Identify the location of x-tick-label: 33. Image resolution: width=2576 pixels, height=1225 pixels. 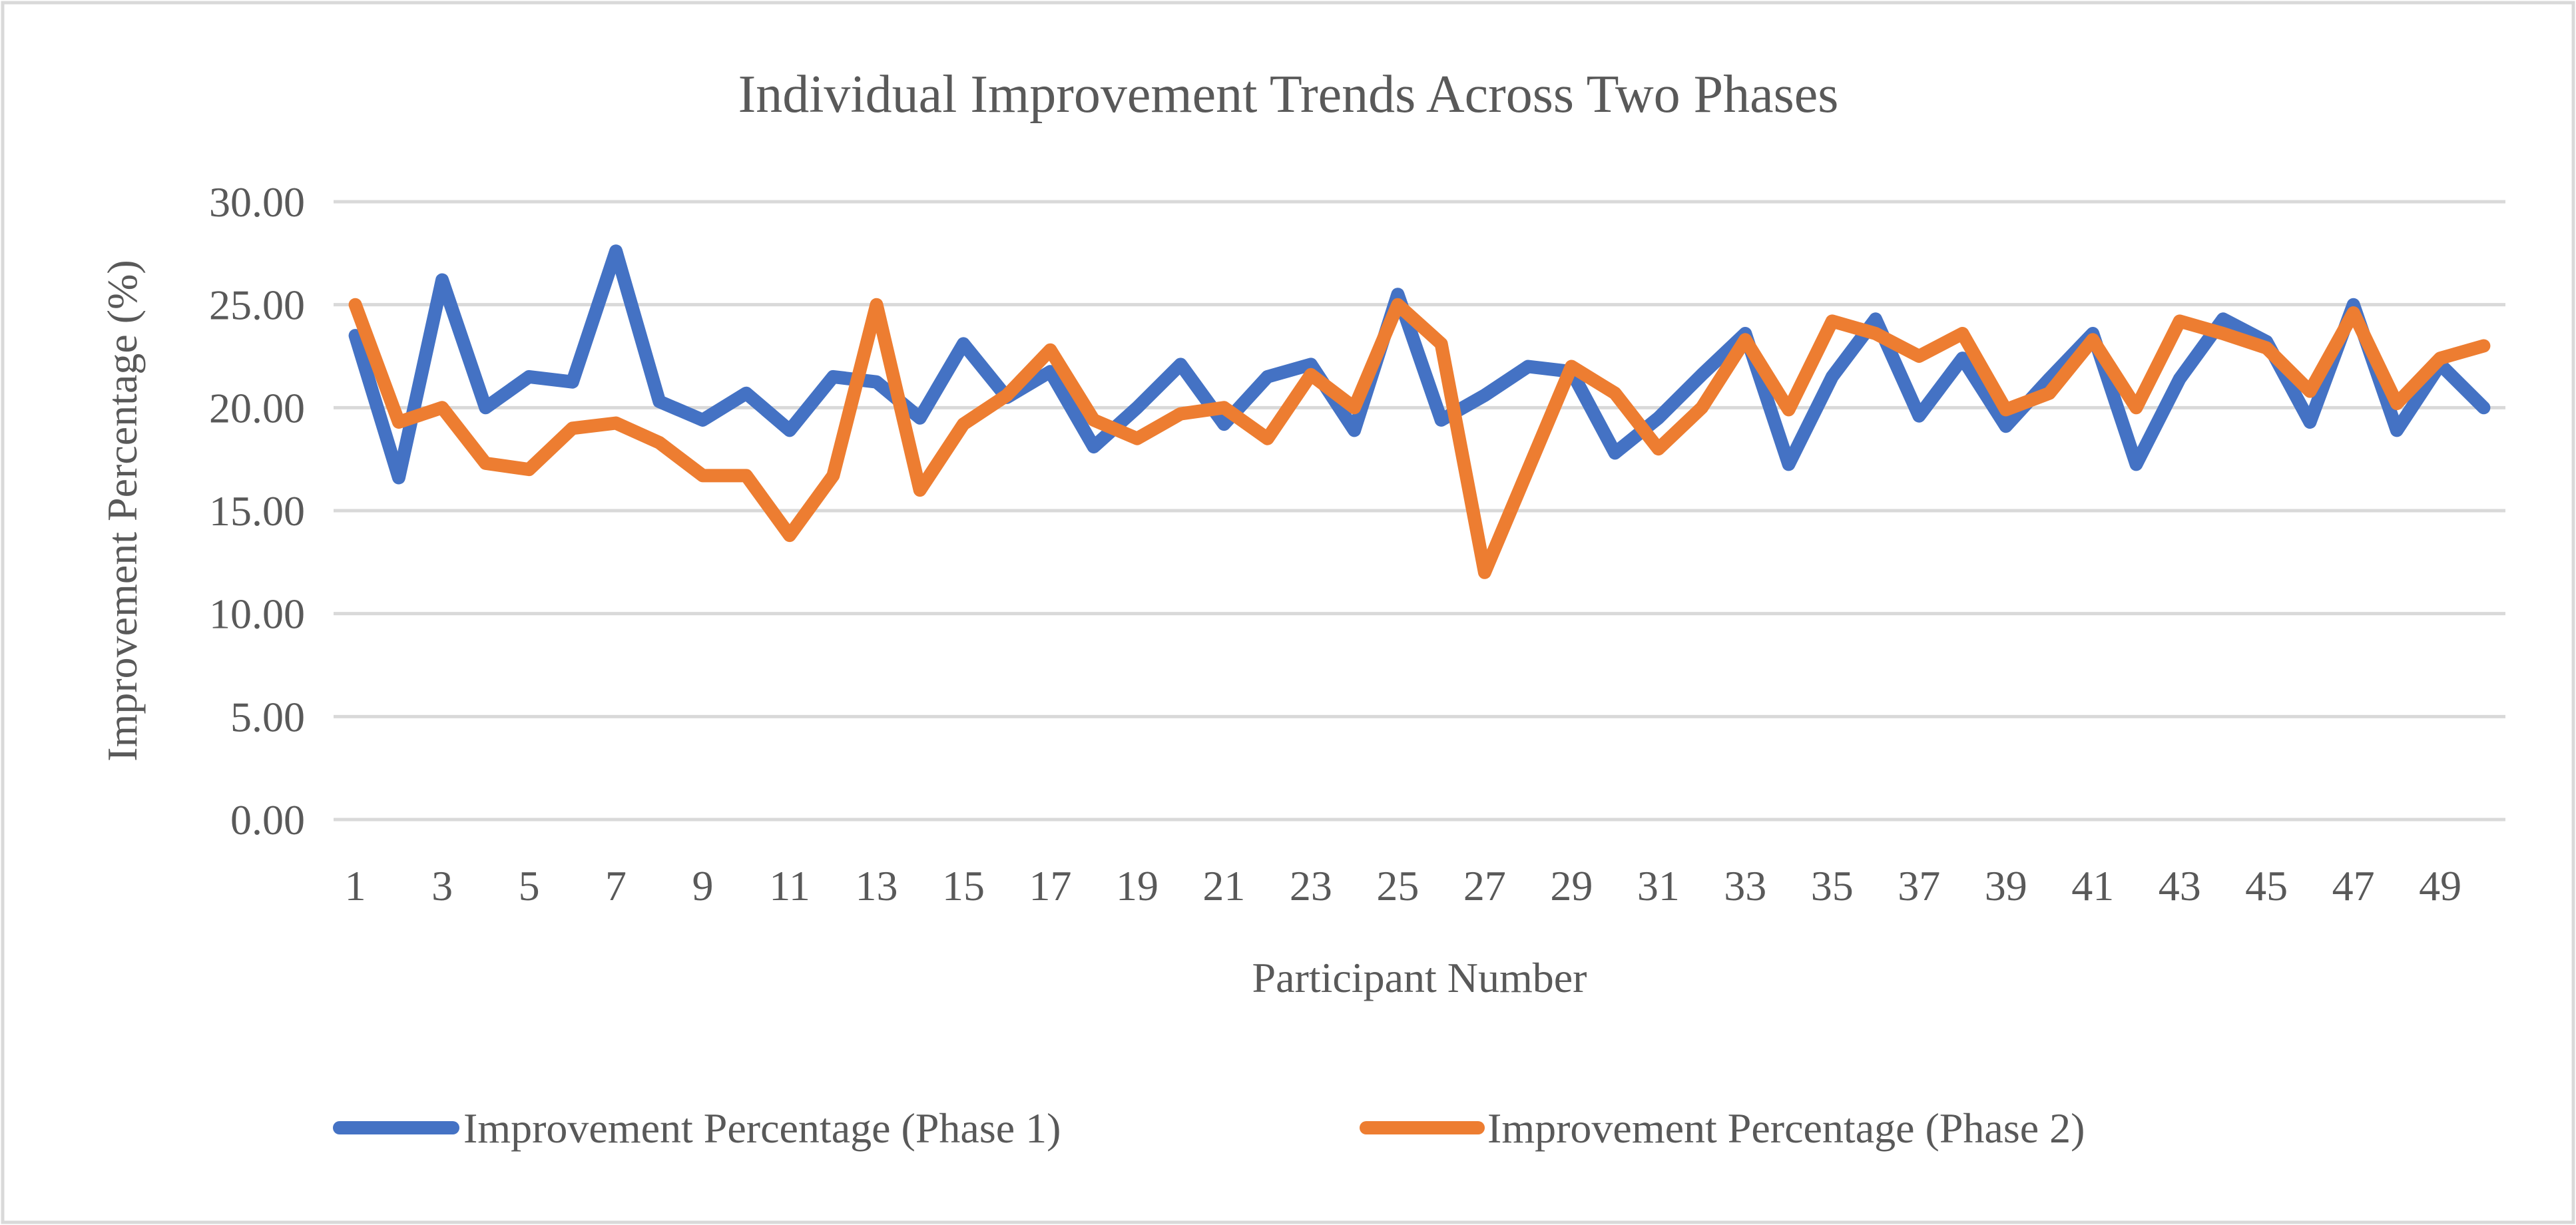
(1745, 886).